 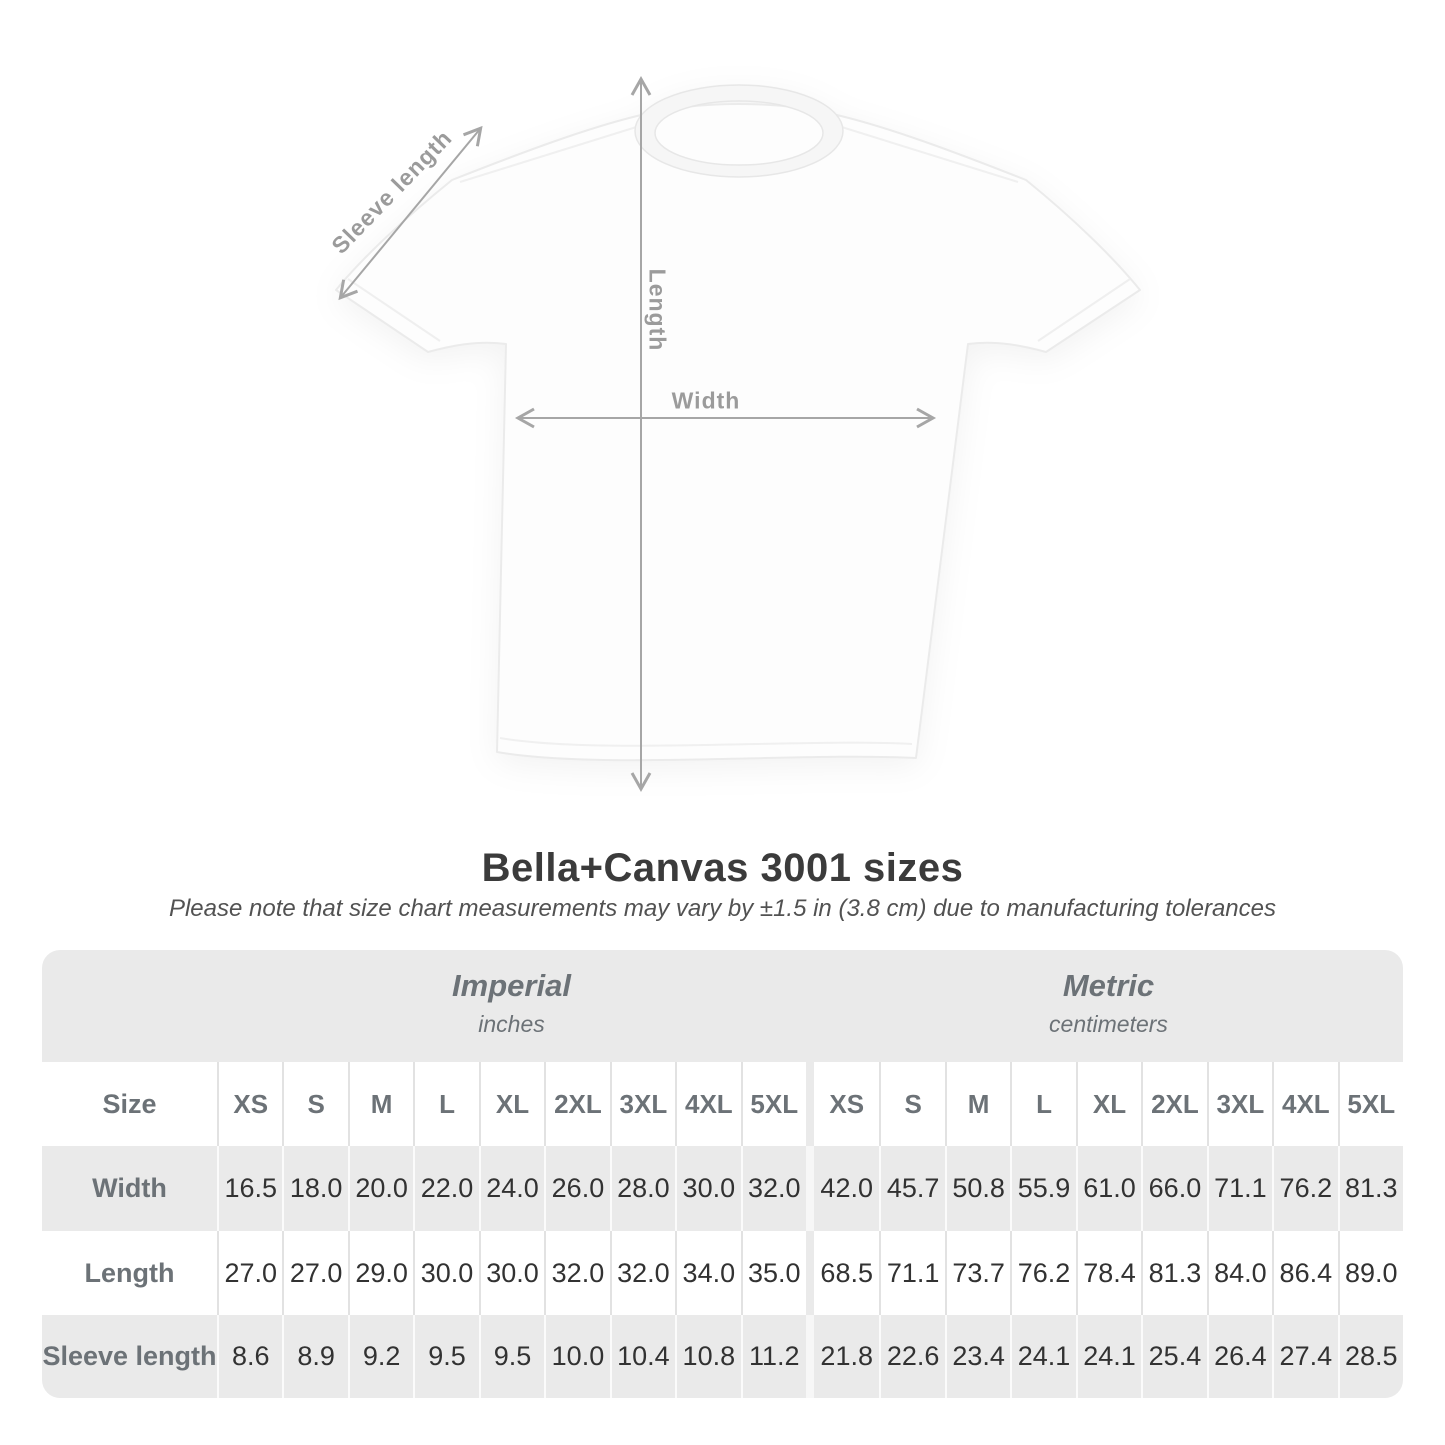 I want to click on sleeve-length-value: 26.4, so click(x=1239, y=1356).